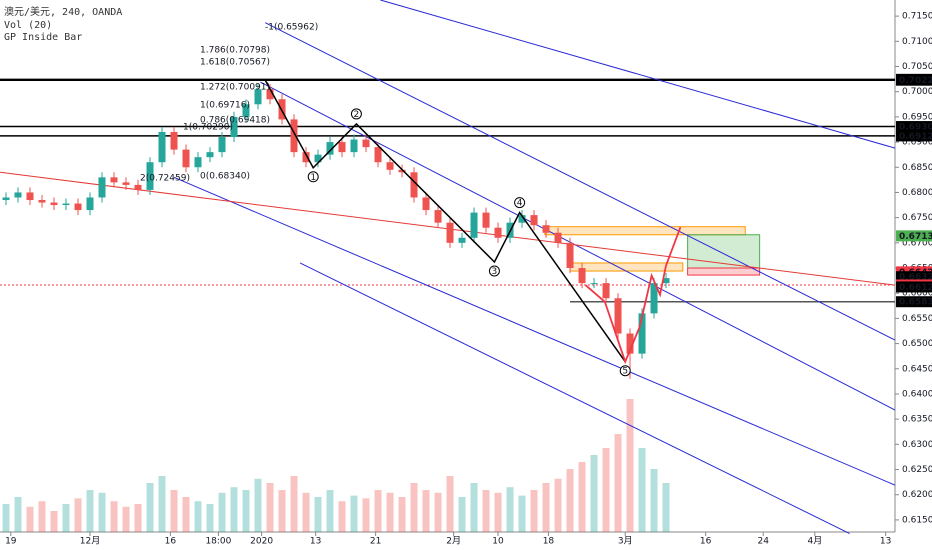 This screenshot has width=932, height=550. I want to click on x-tick-label: 2020, so click(261, 542).